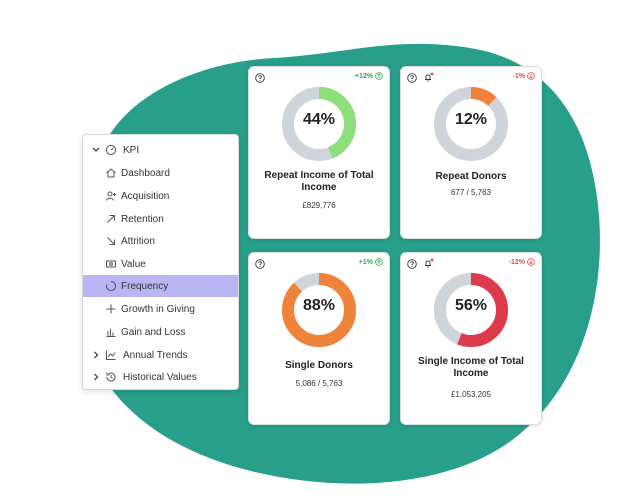  Describe the element at coordinates (145, 173) in the screenshot. I see `menu-item-label: Dashboard` at that location.